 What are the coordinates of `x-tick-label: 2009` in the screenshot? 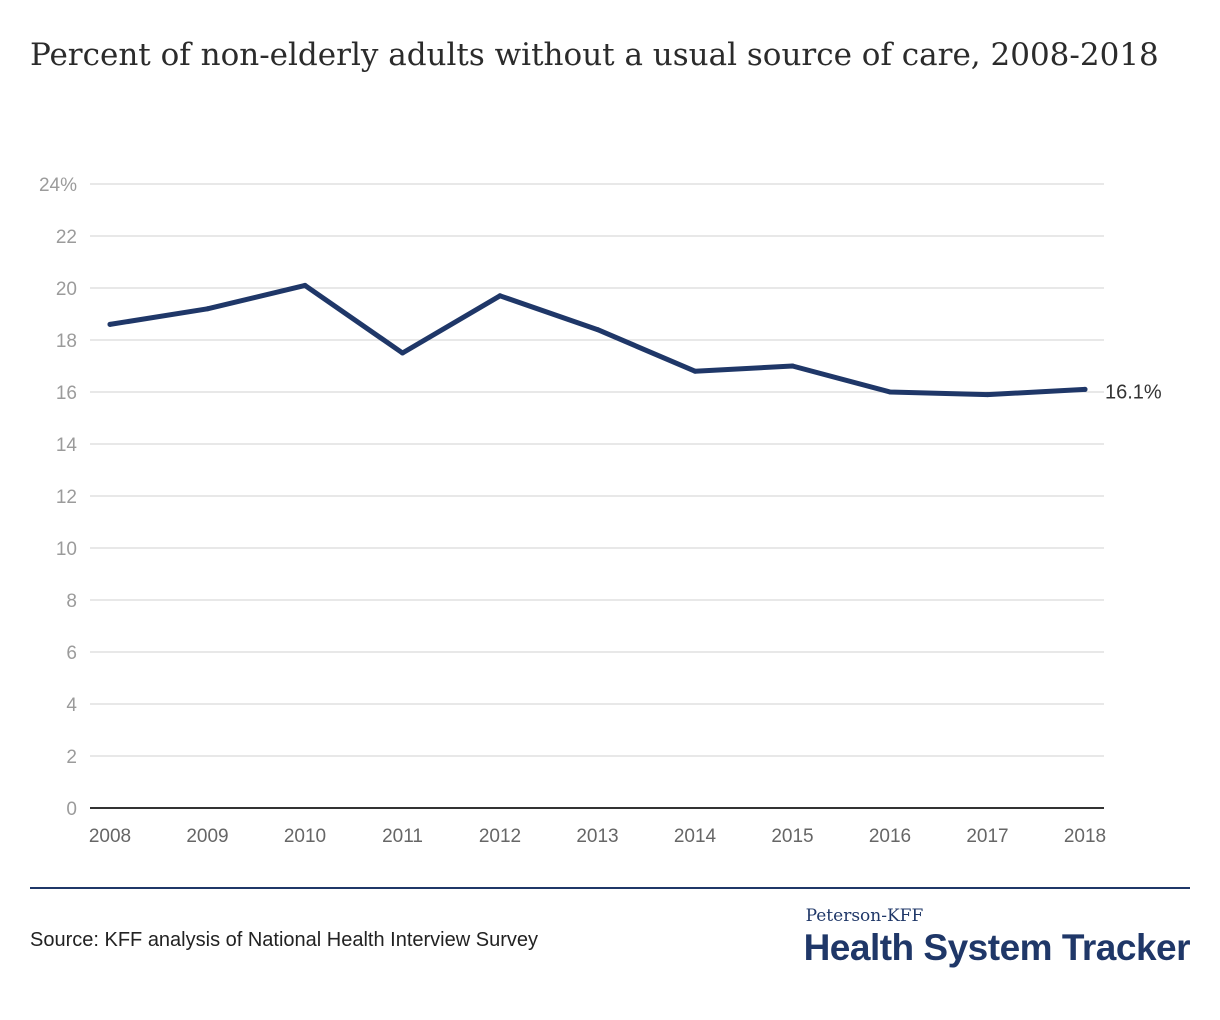 It's located at (207, 836).